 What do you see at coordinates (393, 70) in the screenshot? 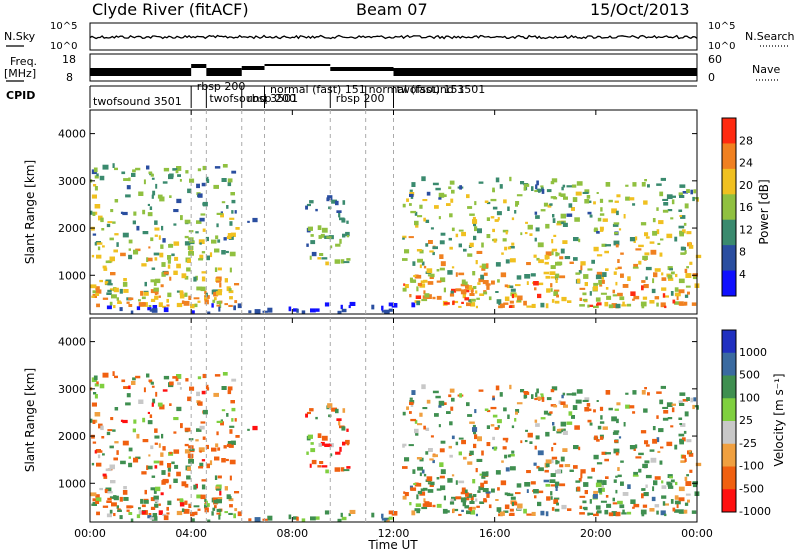
I see `freq-trace` at bounding box center [393, 70].